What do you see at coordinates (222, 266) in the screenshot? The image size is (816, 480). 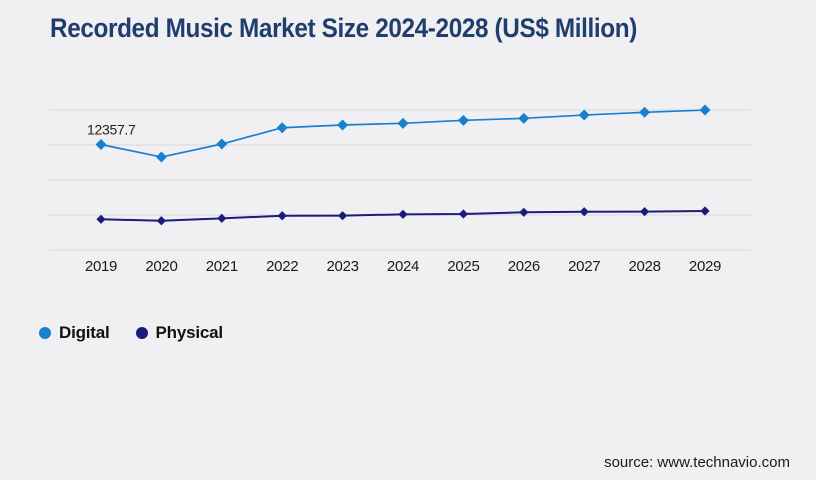 I see `x-axis-tick-label: 2021` at bounding box center [222, 266].